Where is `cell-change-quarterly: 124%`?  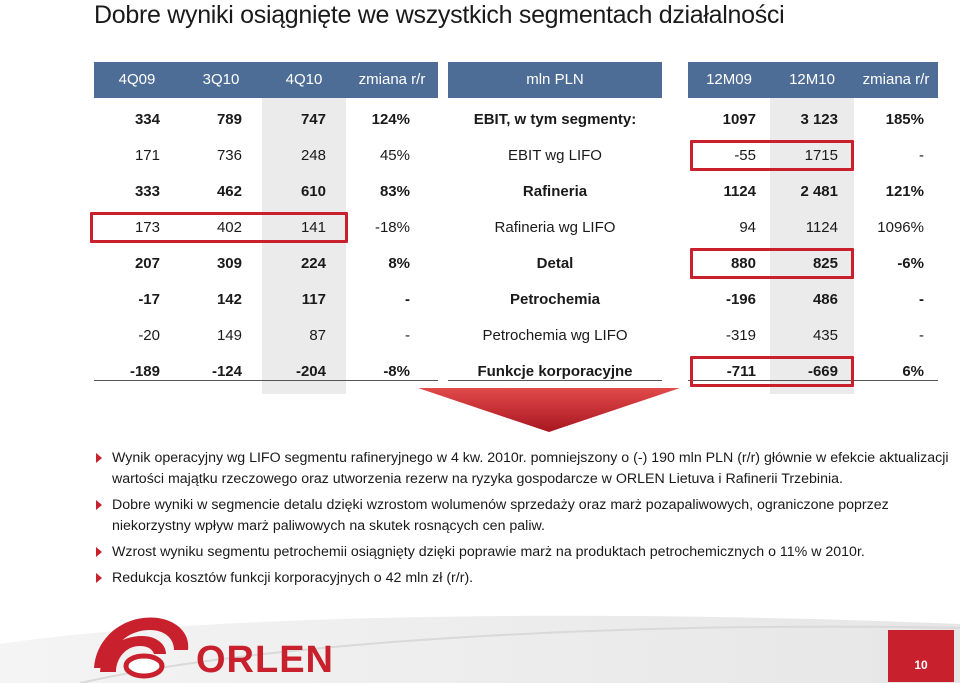 cell-change-quarterly: 124% is located at coordinates (390, 119).